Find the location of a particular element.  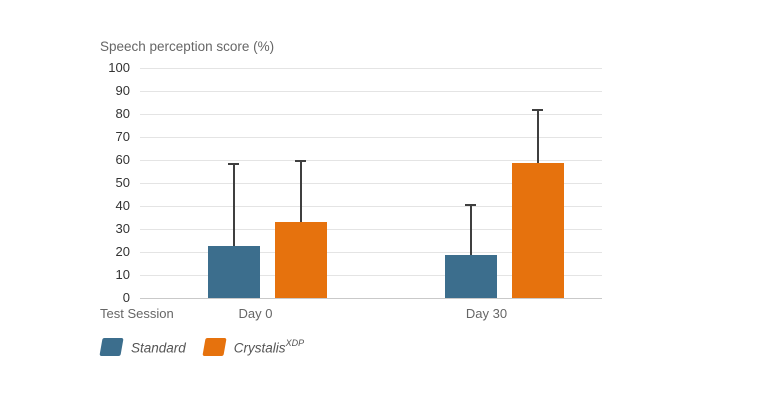

legend: Standard CrystalisXDP is located at coordinates (202, 346).